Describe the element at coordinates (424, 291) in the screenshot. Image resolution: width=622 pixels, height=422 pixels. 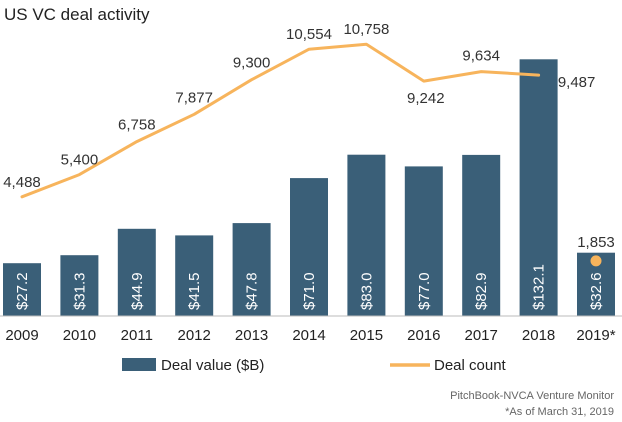
I see `bar-value-label: $77.0` at that location.